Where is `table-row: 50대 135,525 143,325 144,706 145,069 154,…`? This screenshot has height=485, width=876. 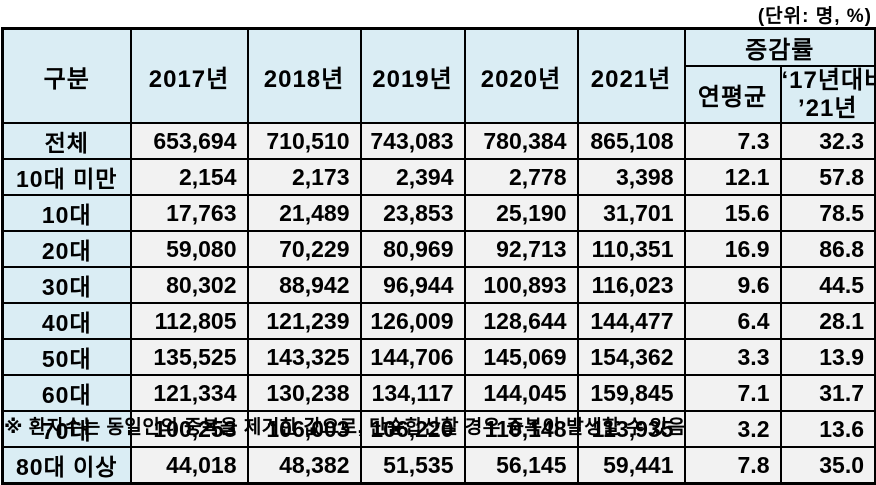 table-row: 50대 135,525 143,325 144,706 145,069 154,… is located at coordinates (438, 357).